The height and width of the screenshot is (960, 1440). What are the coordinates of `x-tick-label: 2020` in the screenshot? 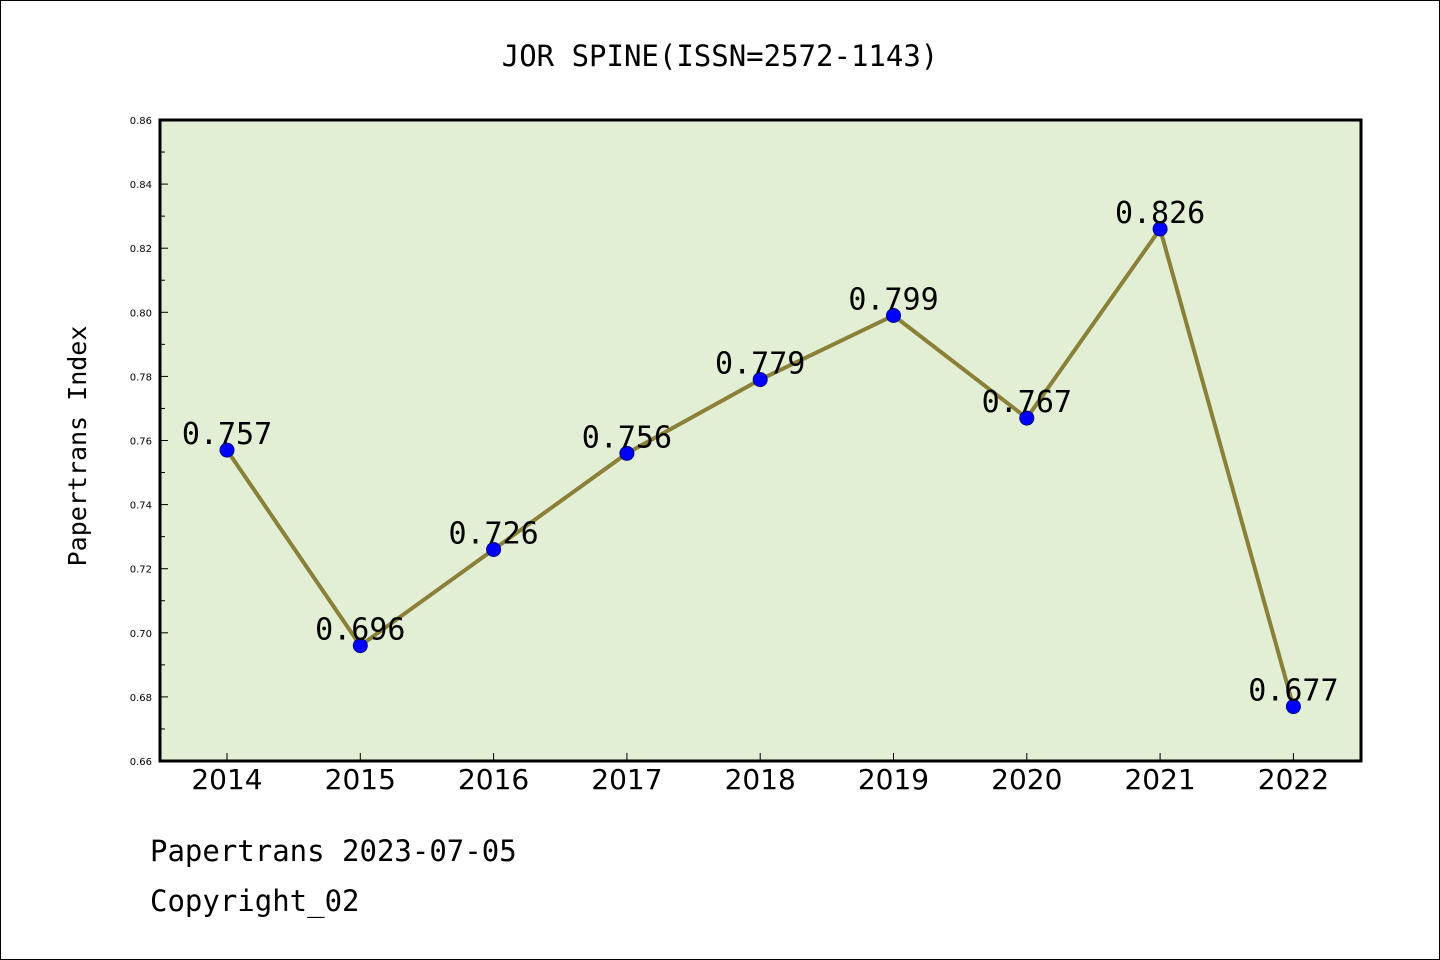 It's located at (1026, 779).